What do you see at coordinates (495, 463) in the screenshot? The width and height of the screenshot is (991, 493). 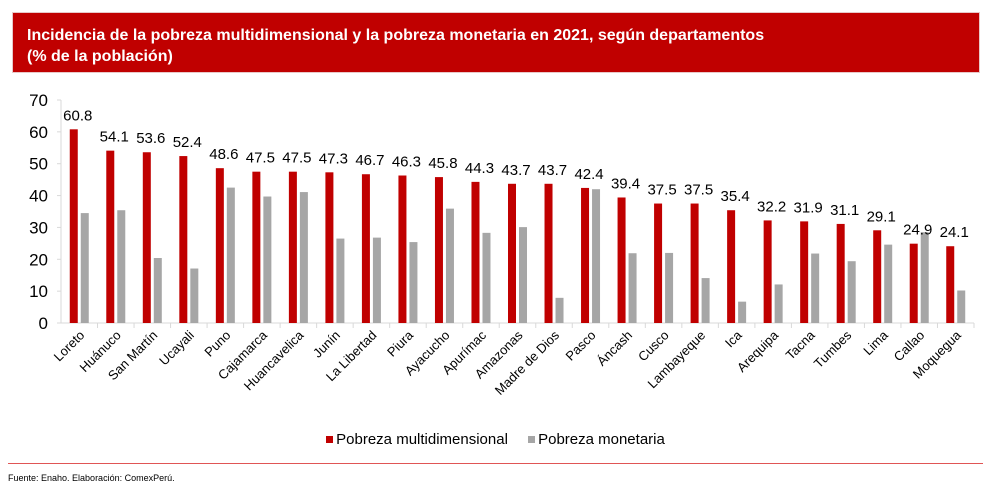 I see `footer-divider` at bounding box center [495, 463].